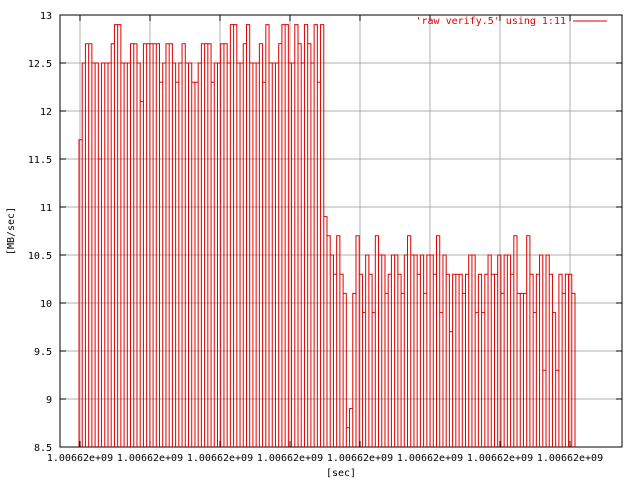 The height and width of the screenshot is (480, 640). Describe the element at coordinates (40, 64) in the screenshot. I see `y-tick-label: 12.5` at that location.